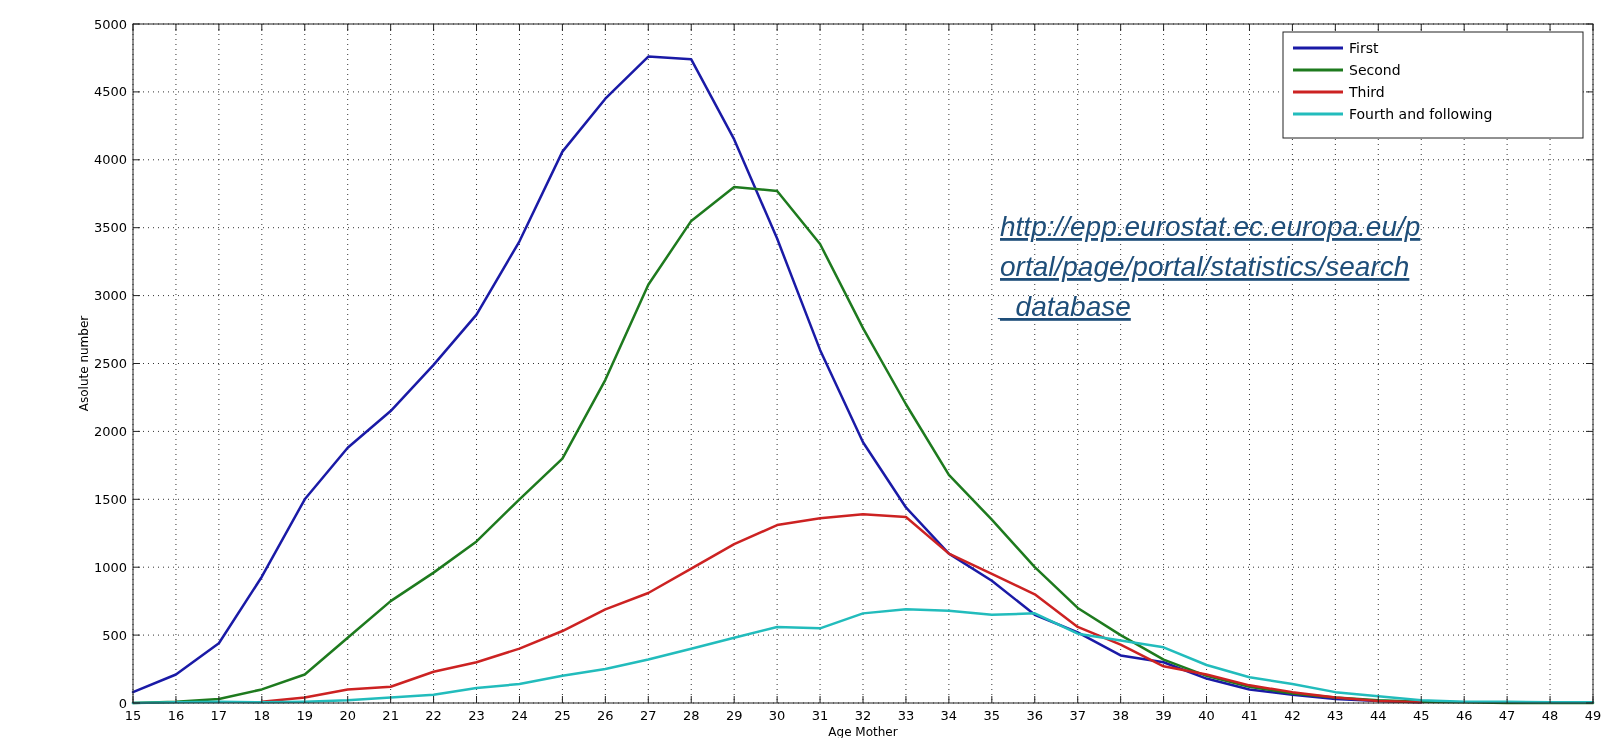 Image resolution: width=1608 pixels, height=743 pixels. I want to click on x-tick-label: 21, so click(390, 715).